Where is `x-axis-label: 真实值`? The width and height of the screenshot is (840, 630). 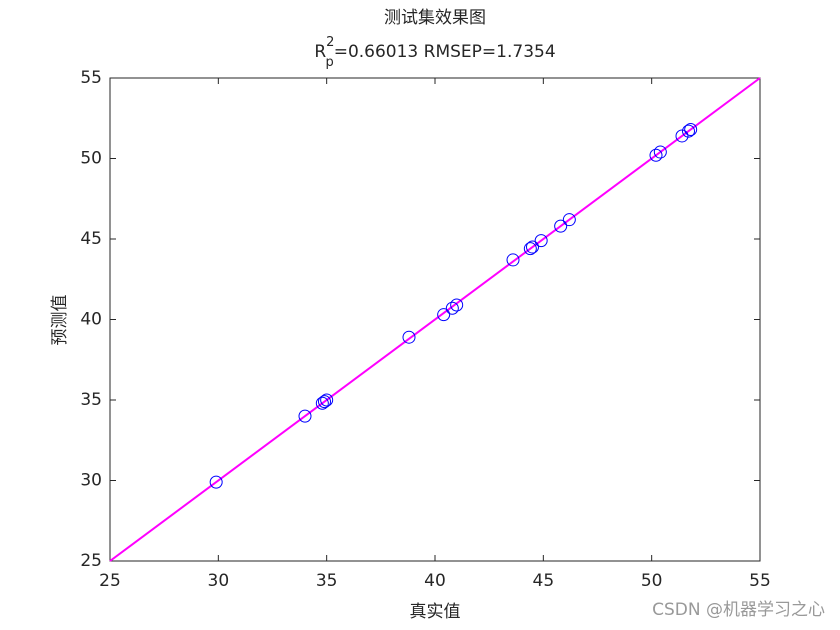
x-axis-label: 真实值 is located at coordinates (435, 612).